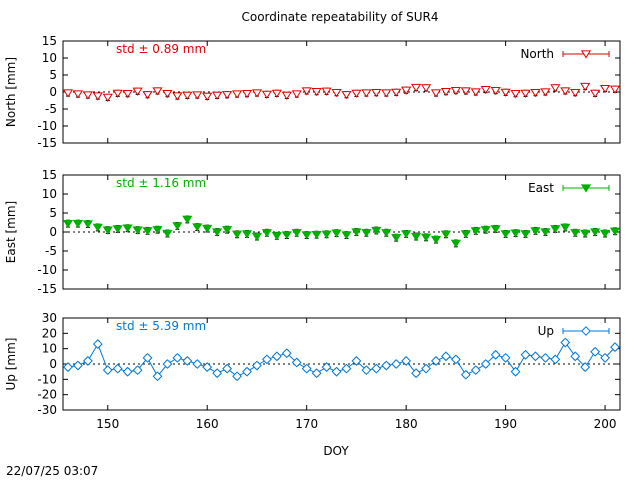 The width and height of the screenshot is (640, 480). What do you see at coordinates (107, 424) in the screenshot?
I see `x-tick-label: 150` at bounding box center [107, 424].